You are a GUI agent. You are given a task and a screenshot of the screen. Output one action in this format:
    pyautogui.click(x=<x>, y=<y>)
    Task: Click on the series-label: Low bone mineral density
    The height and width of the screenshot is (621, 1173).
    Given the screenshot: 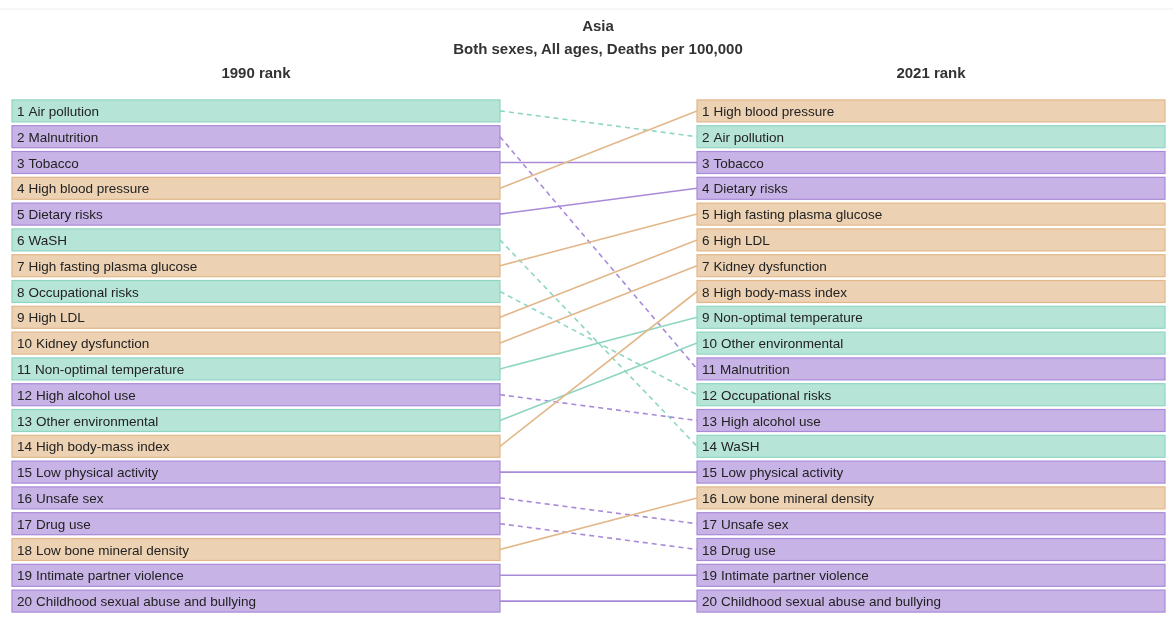 What is the action you would take?
    pyautogui.click(x=113, y=550)
    